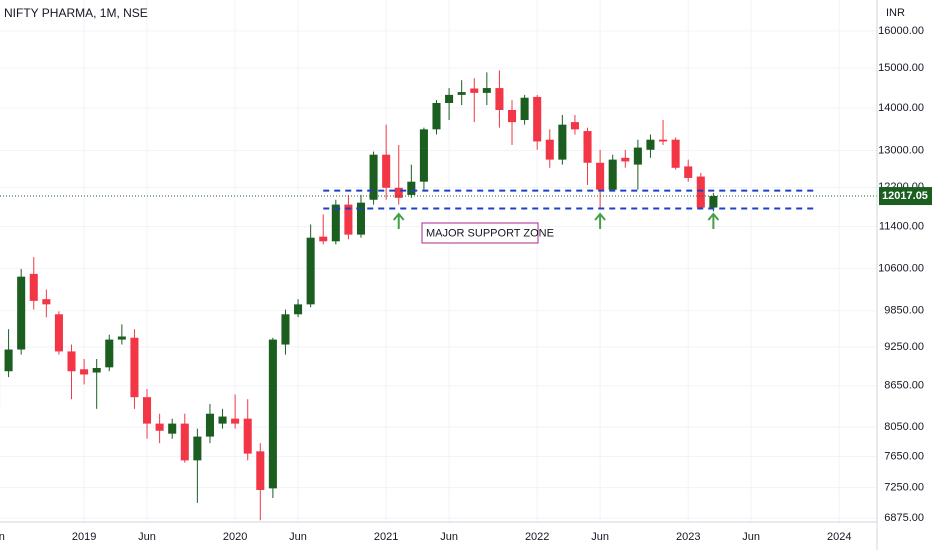  Describe the element at coordinates (901, 226) in the screenshot. I see `y-tick-label: 11400.00` at that location.